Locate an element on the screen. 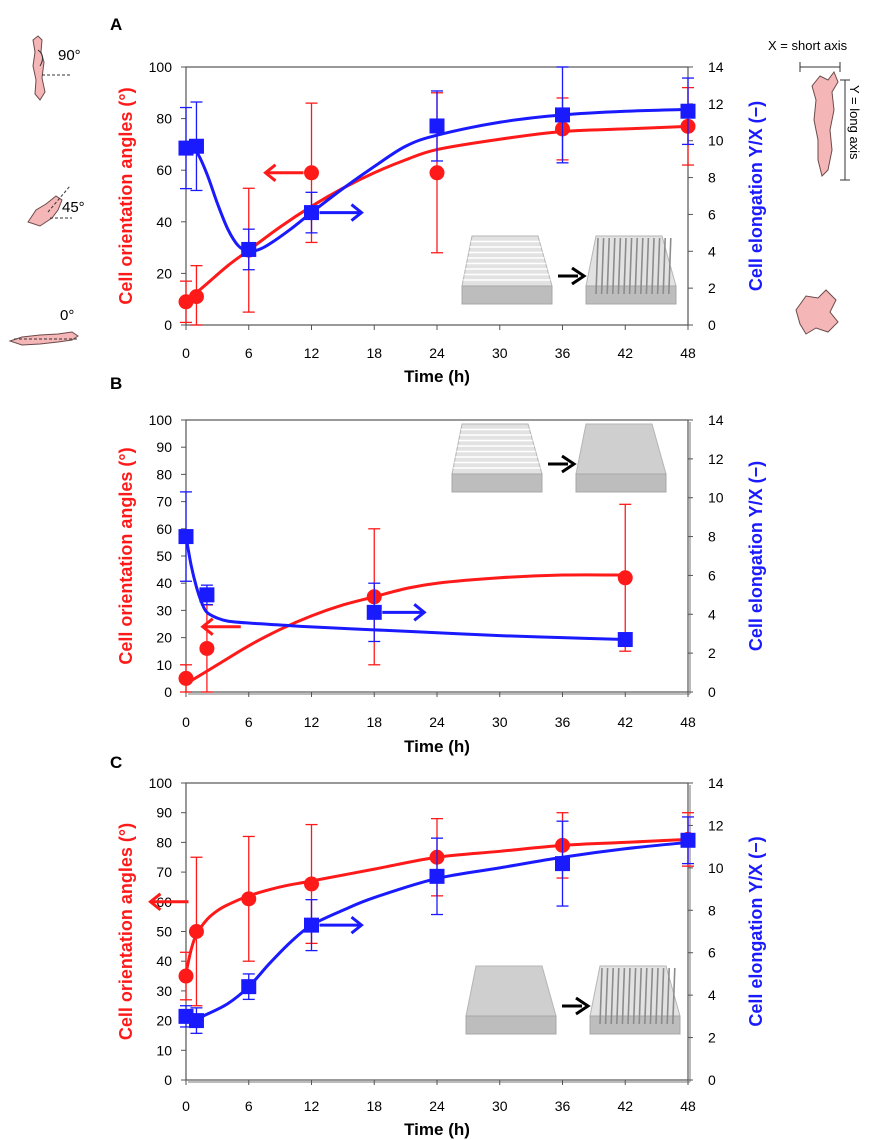  x-axis-label: Time (h) is located at coordinates (437, 376).